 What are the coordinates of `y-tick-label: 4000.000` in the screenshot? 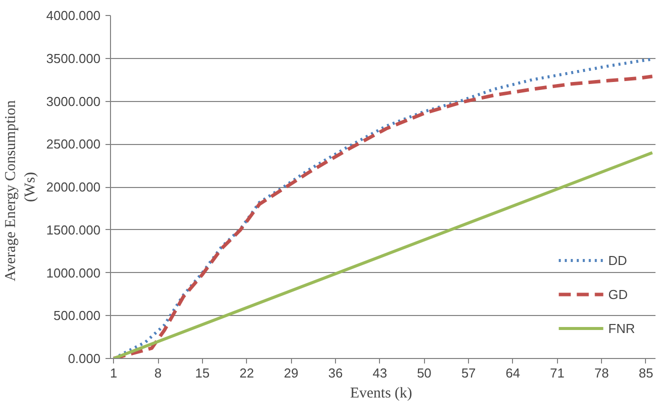 It's located at (73, 15).